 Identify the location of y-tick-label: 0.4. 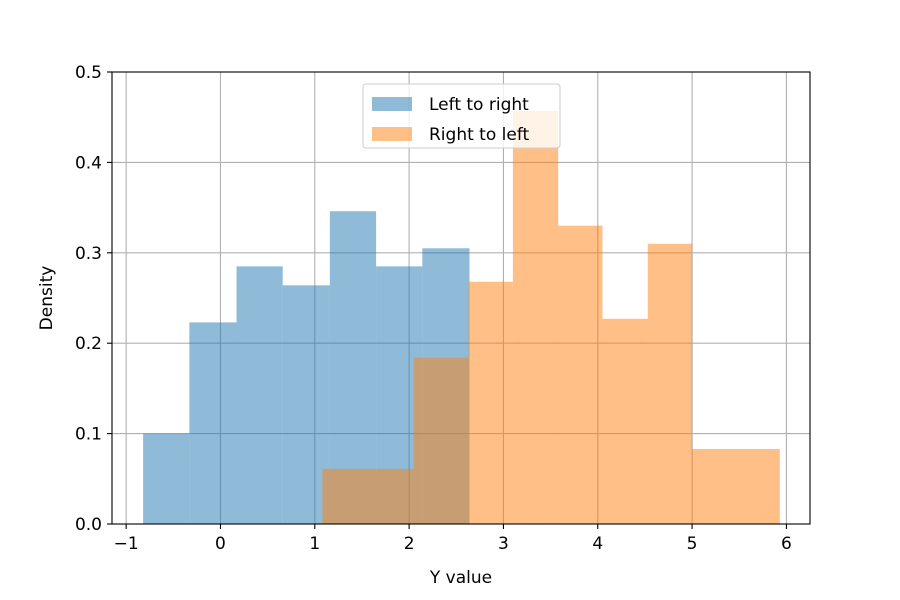
(88, 163).